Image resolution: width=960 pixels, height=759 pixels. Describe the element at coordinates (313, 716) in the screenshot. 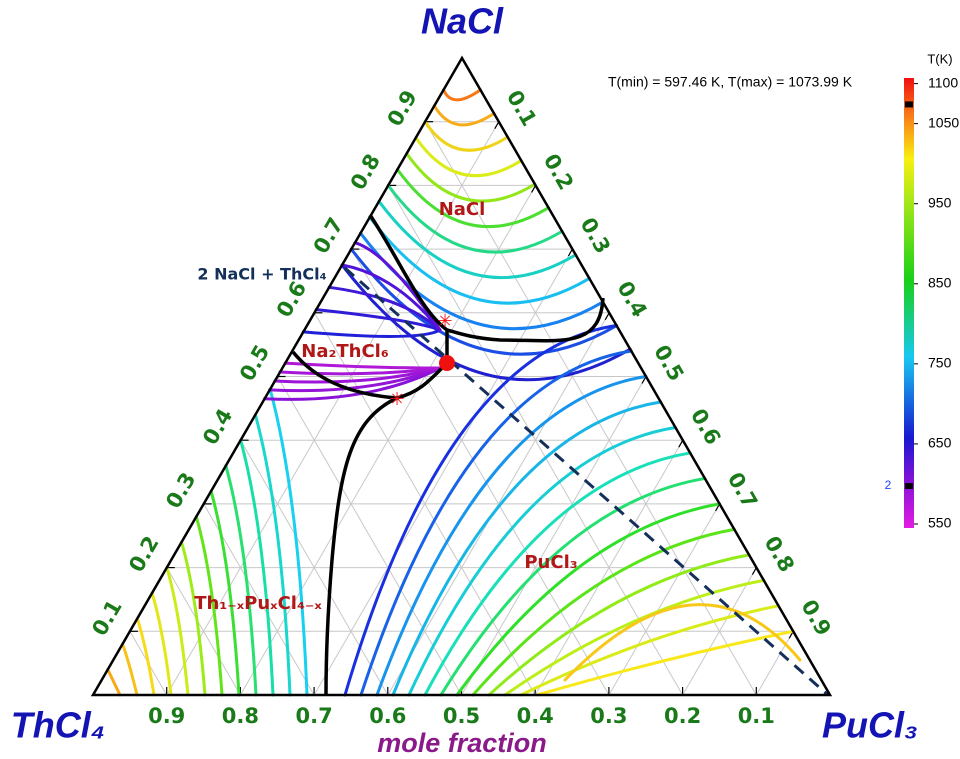

I see `x-tick-label: 0.7` at that location.